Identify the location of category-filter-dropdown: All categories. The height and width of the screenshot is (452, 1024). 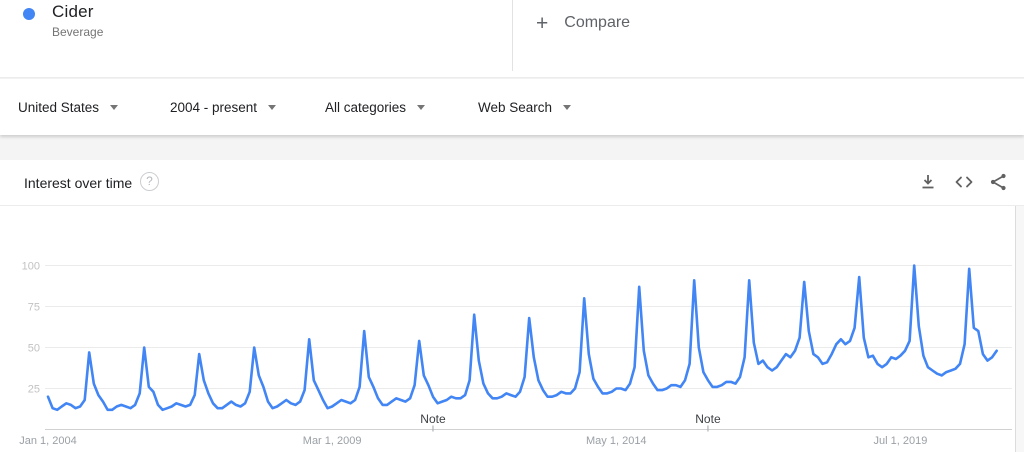
(375, 107).